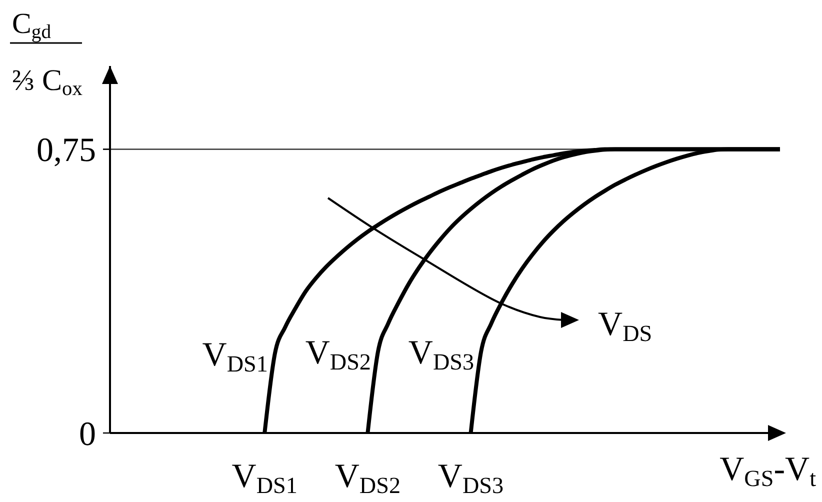  What do you see at coordinates (338, 355) in the screenshot?
I see `series-label: V$_{DS2}$` at bounding box center [338, 355].